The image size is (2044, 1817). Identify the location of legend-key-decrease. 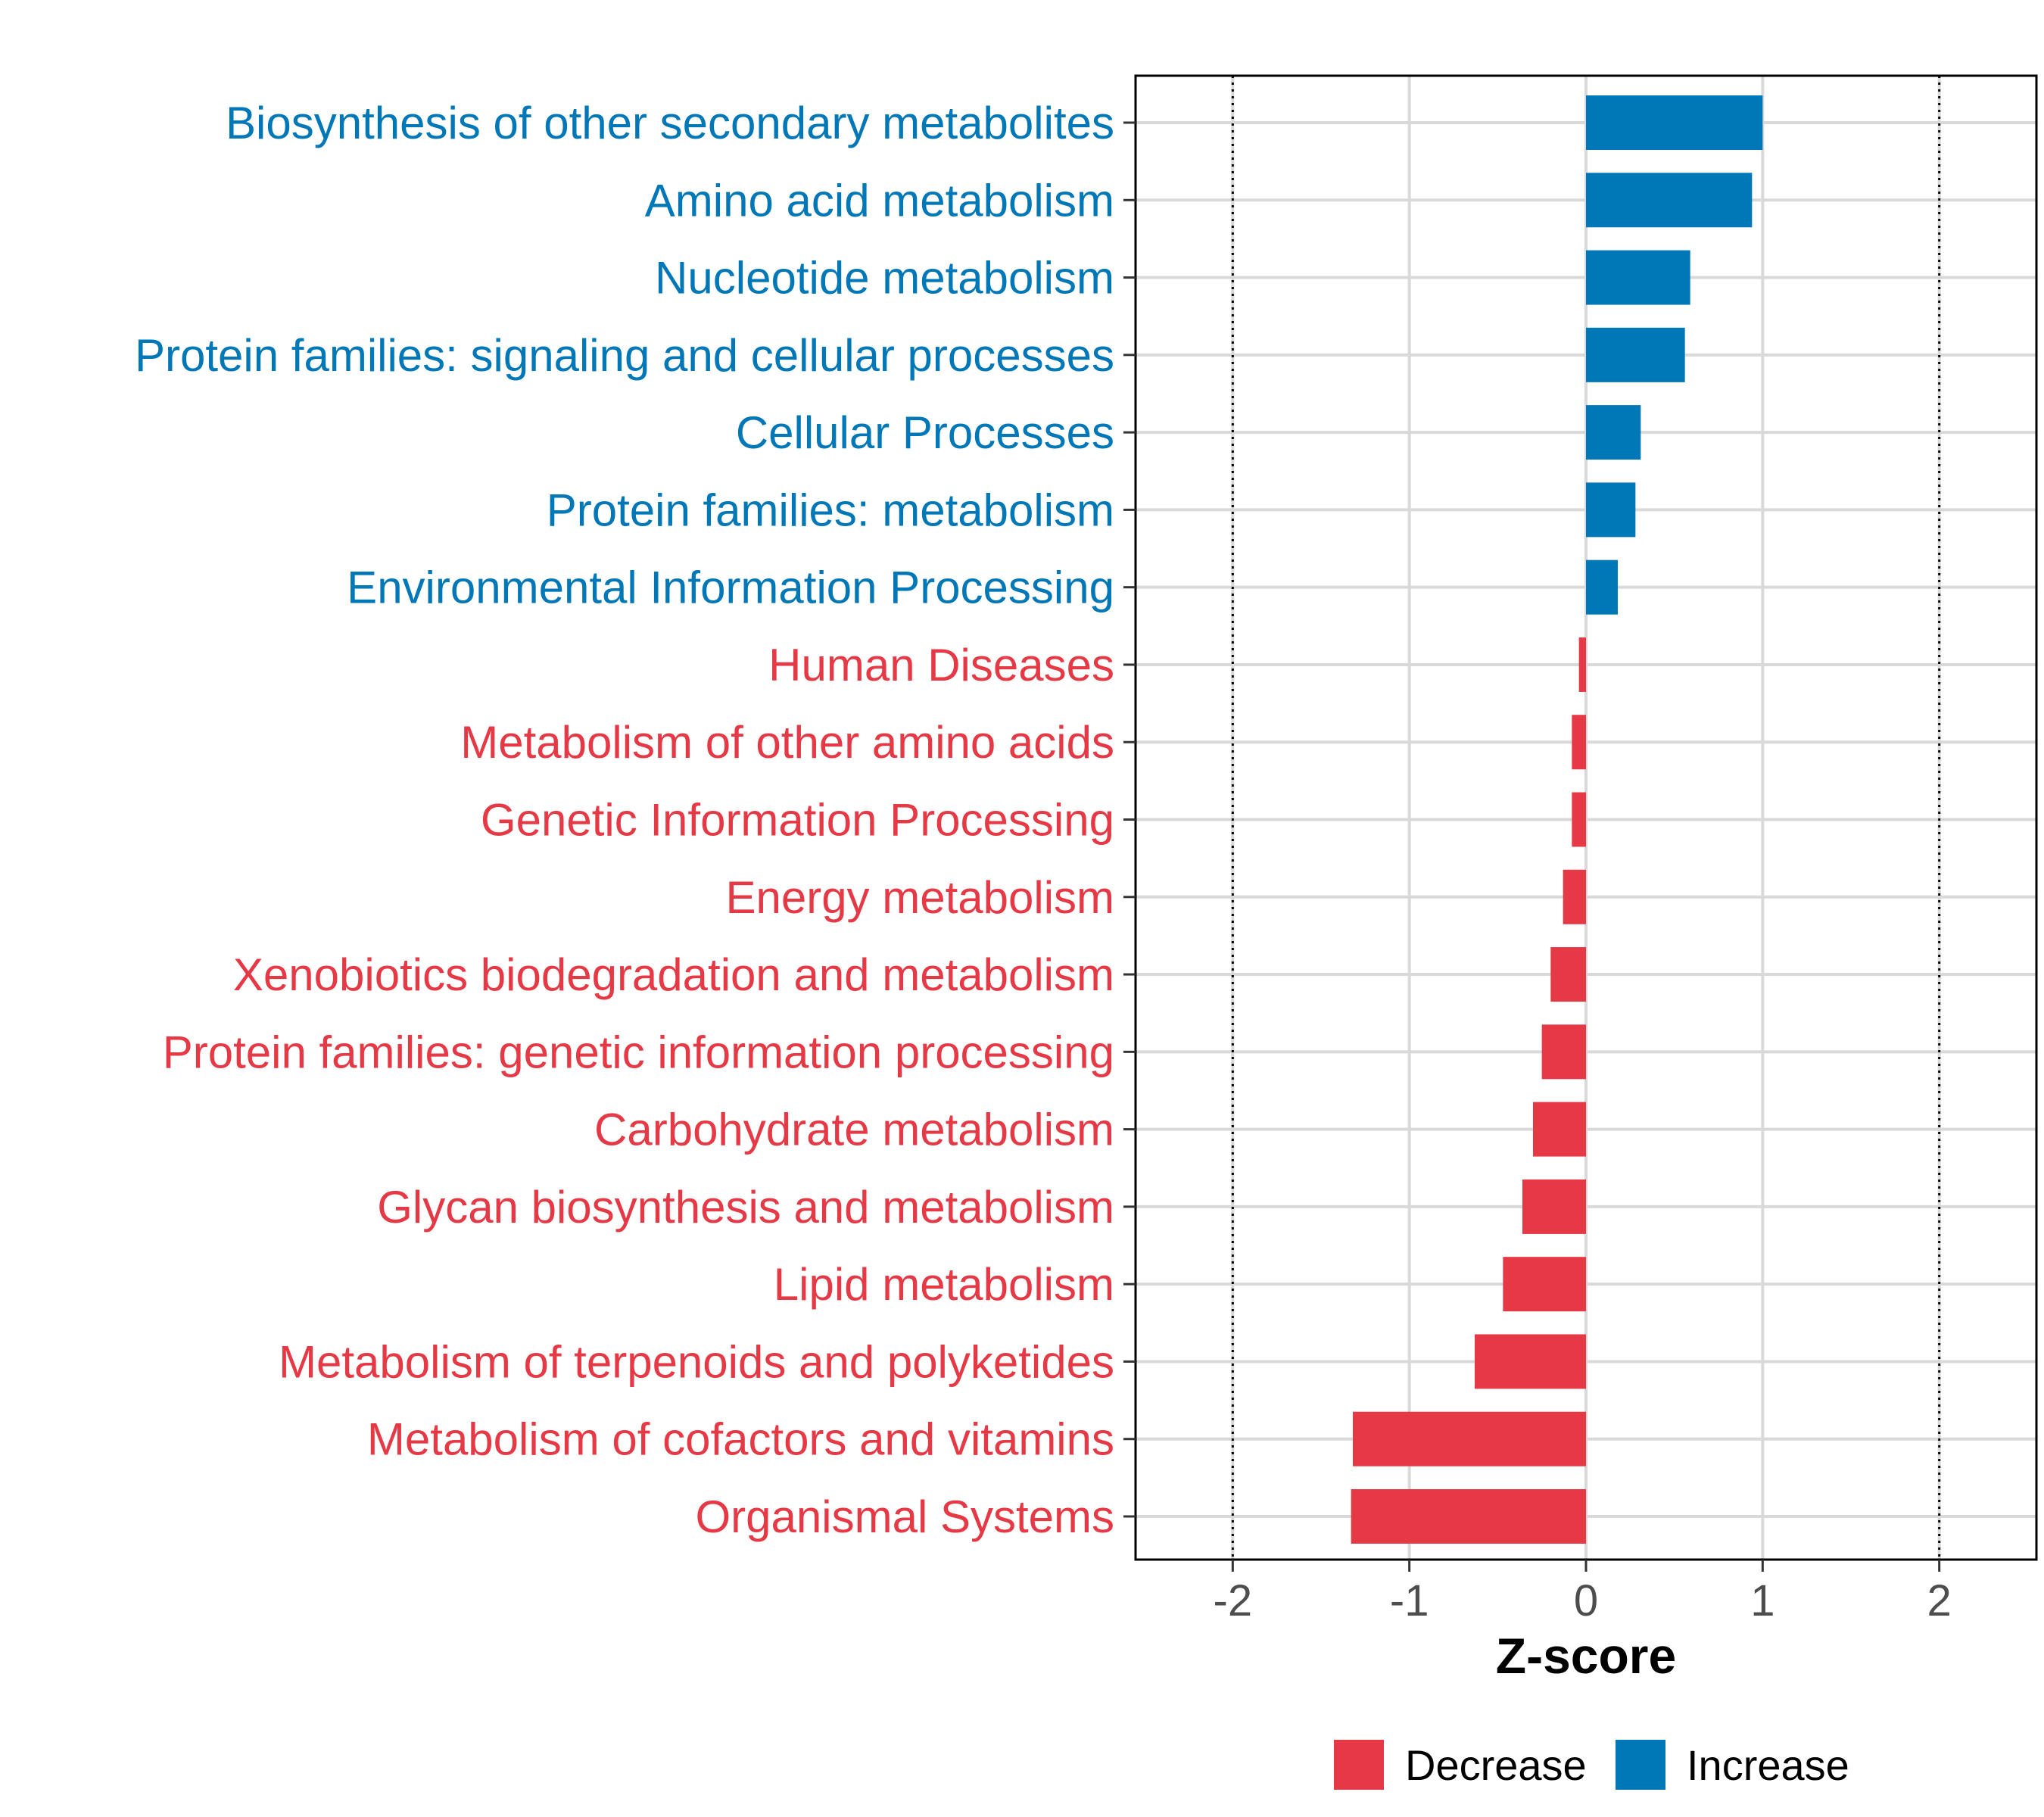
(1359, 1765).